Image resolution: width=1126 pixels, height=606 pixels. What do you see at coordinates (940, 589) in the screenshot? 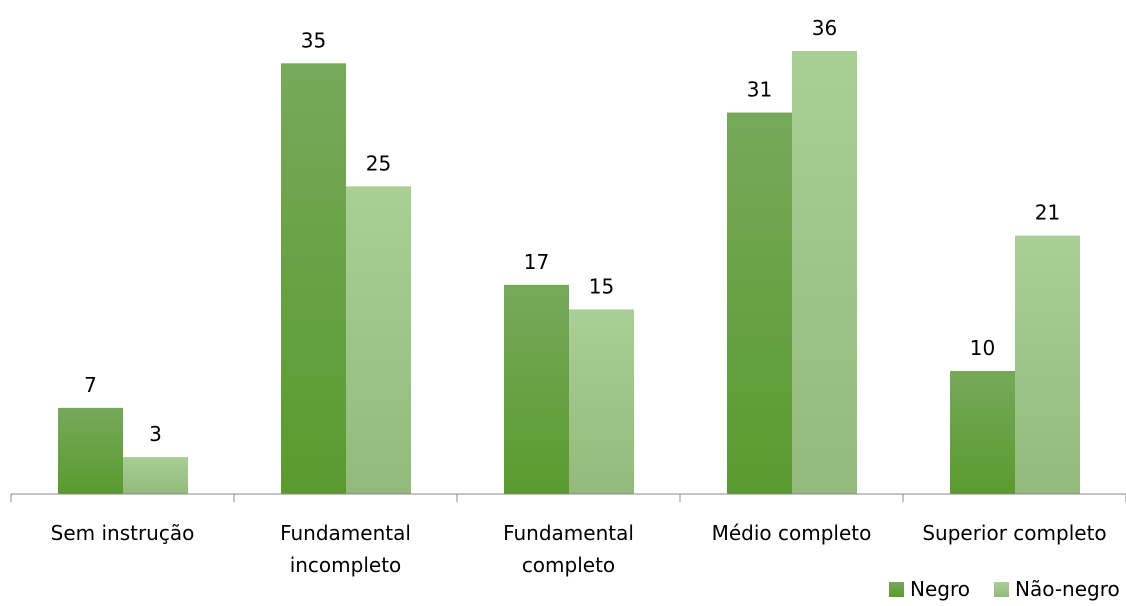
I see `legend-label-negro: Negro` at bounding box center [940, 589].